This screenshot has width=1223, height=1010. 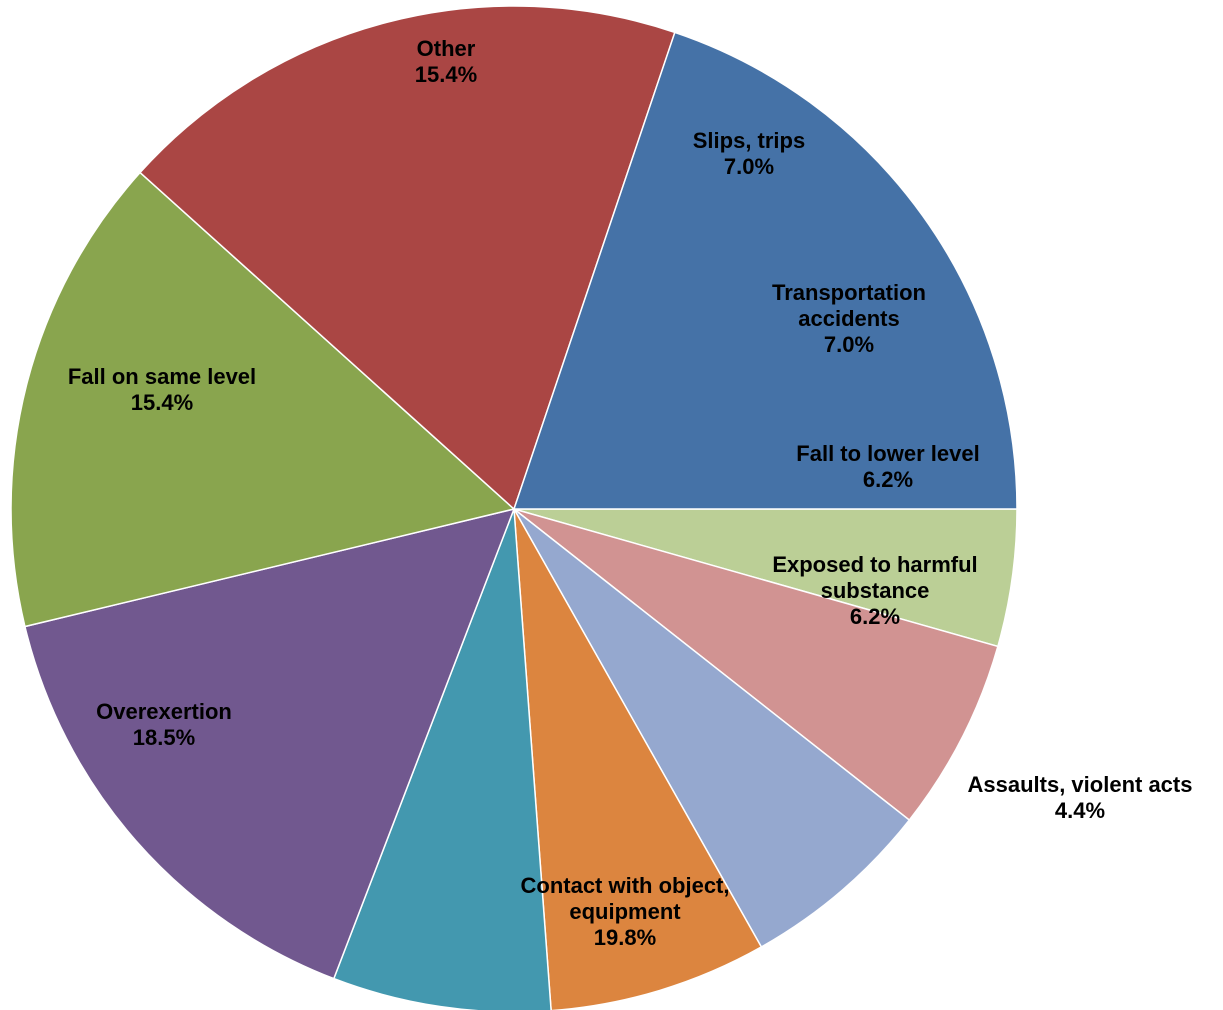 I want to click on slice-label-fall-on-same-level: Fall on same level 15.4%, so click(x=162, y=389).